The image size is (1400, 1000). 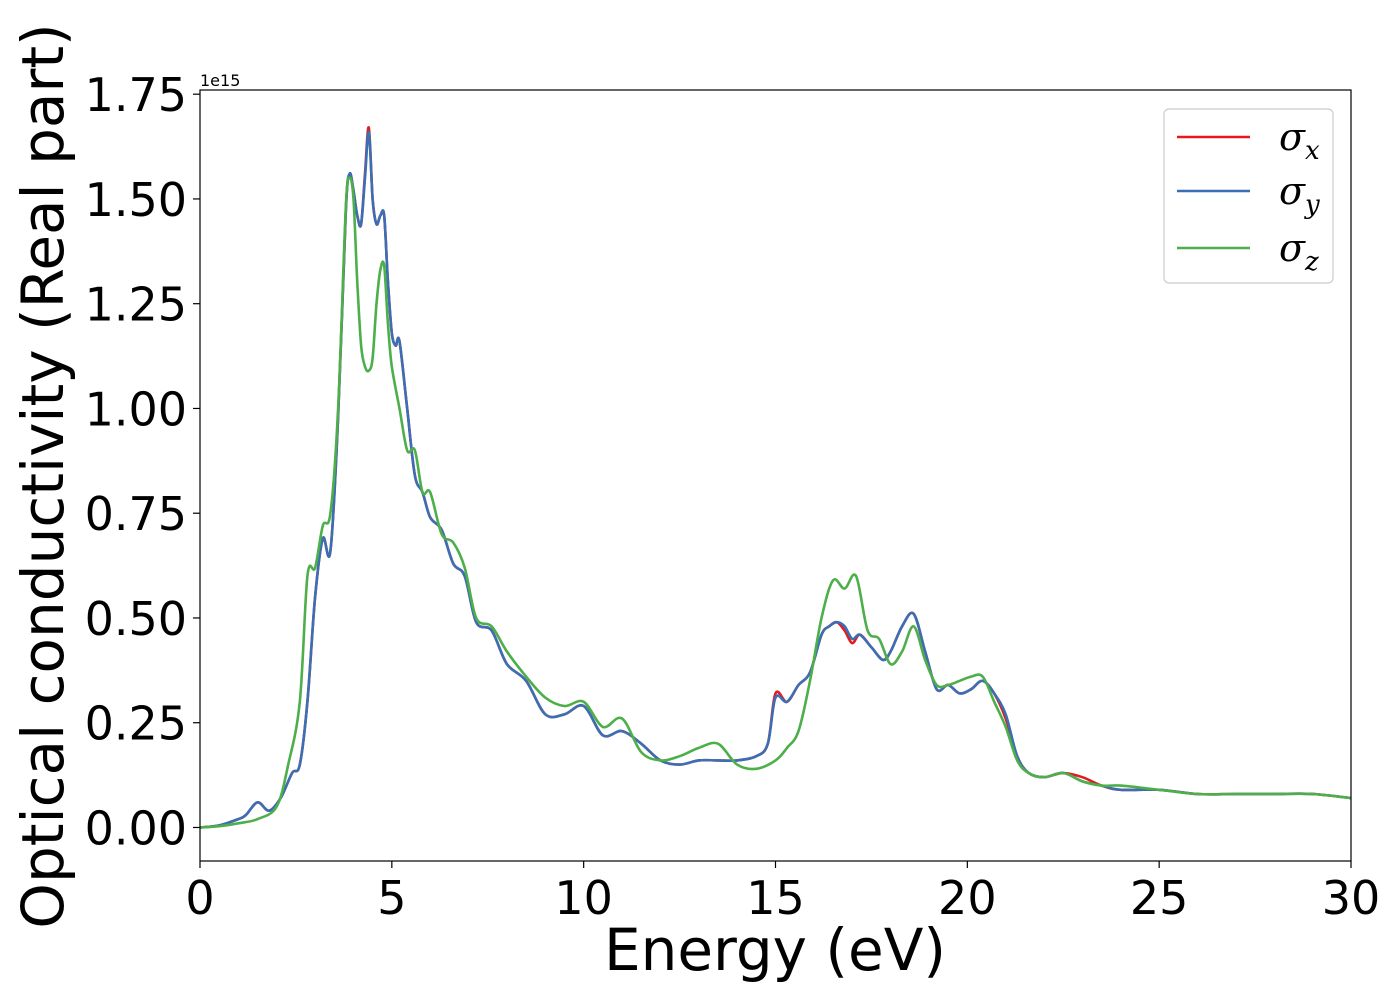 I want to click on legend-label-sigma-y: σy, so click(x=1299, y=194).